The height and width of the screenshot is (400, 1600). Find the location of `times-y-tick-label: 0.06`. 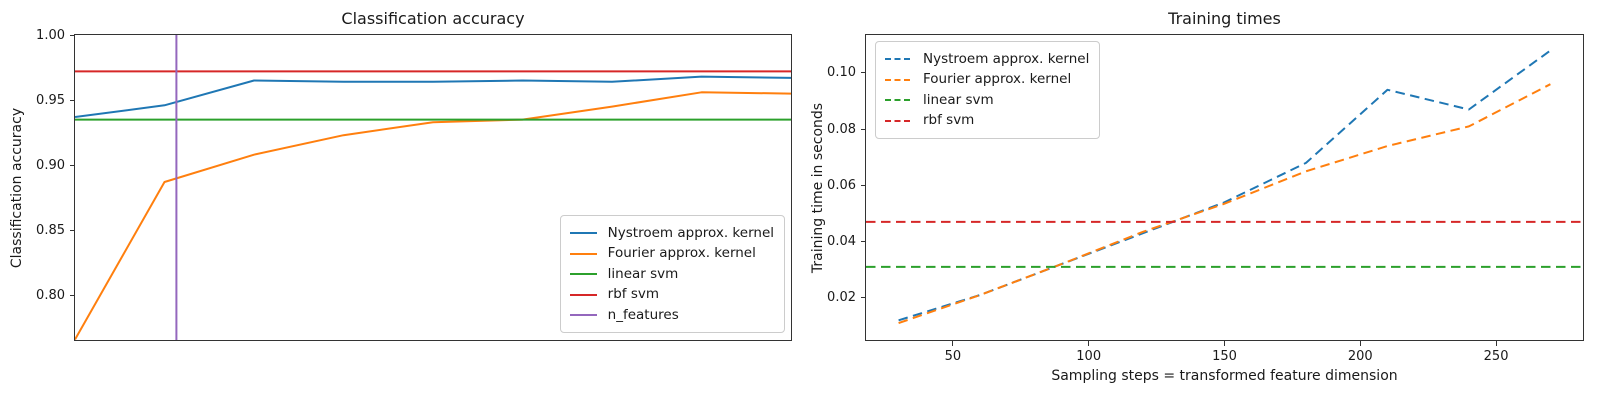

times-y-tick-label: 0.06 is located at coordinates (841, 185).